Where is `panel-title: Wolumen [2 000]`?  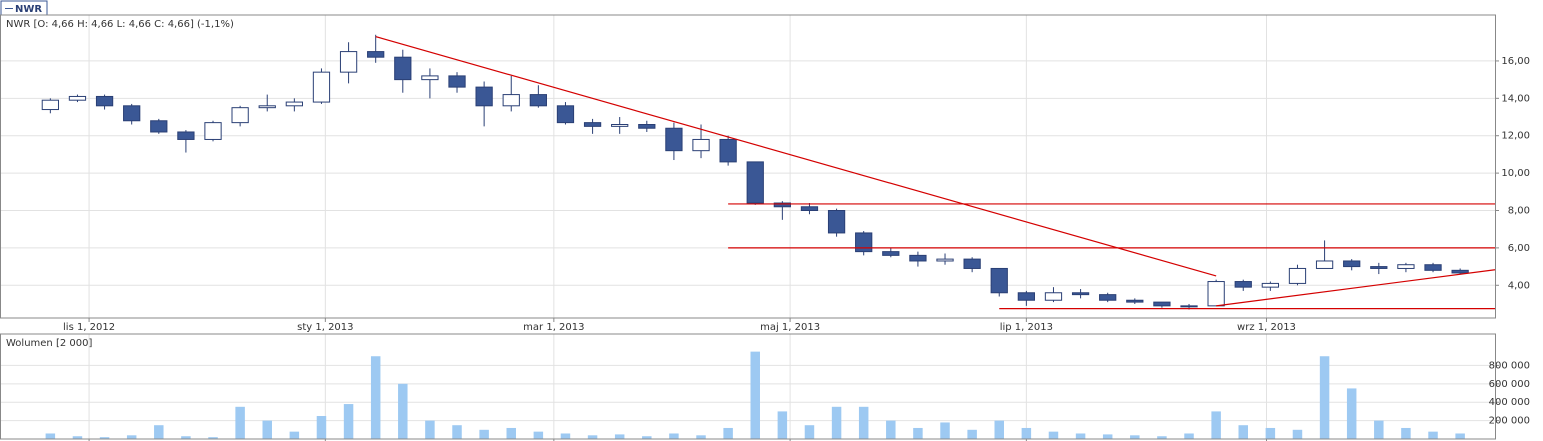 panel-title: Wolumen [2 000] is located at coordinates (49, 343).